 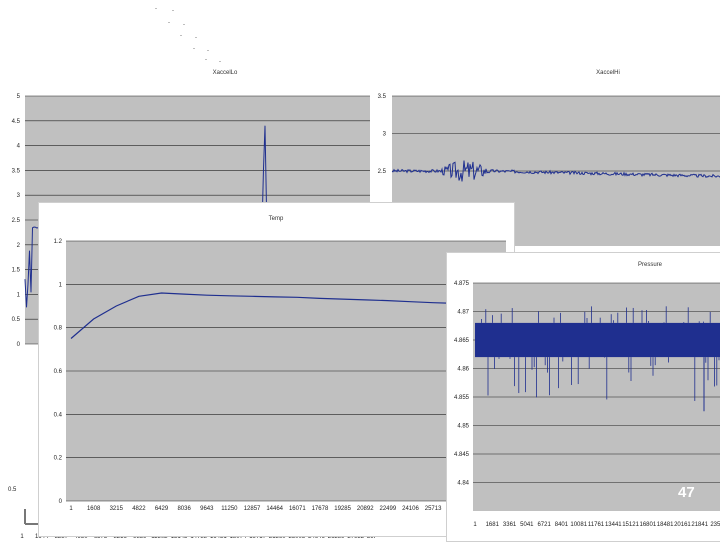 I want to click on y-tick-label: 4.84, so click(x=463, y=484).